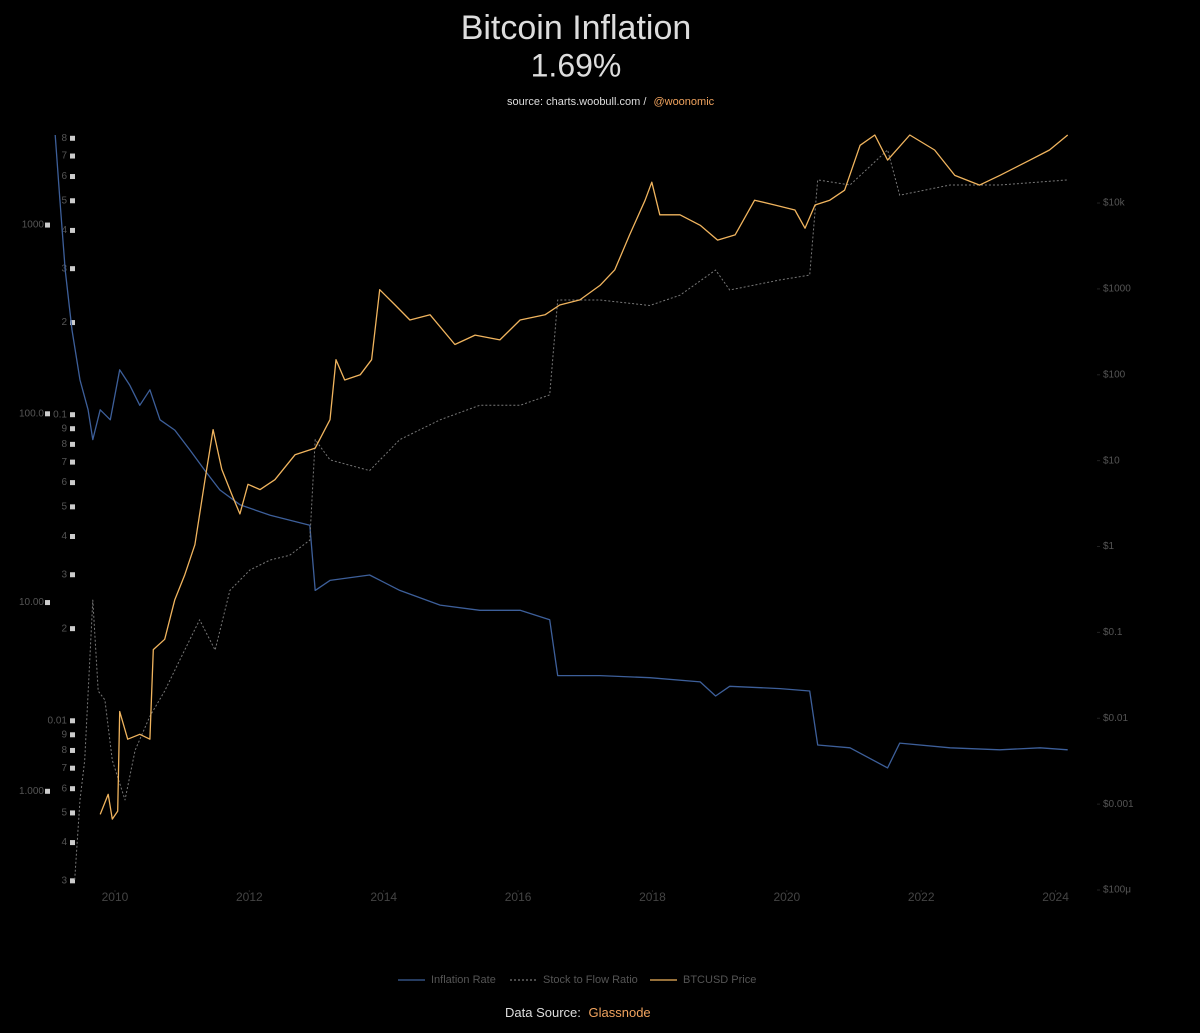 The height and width of the screenshot is (1033, 1200). I want to click on x-tick-label: 2012, so click(249, 897).